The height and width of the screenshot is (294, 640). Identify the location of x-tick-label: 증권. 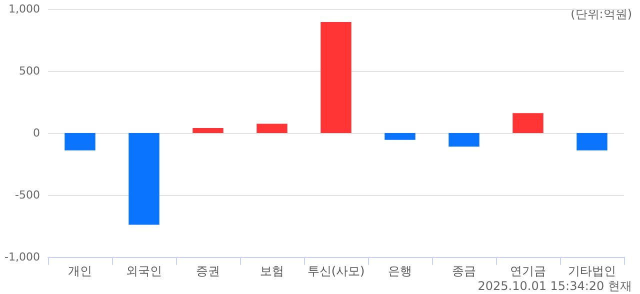
(208, 271).